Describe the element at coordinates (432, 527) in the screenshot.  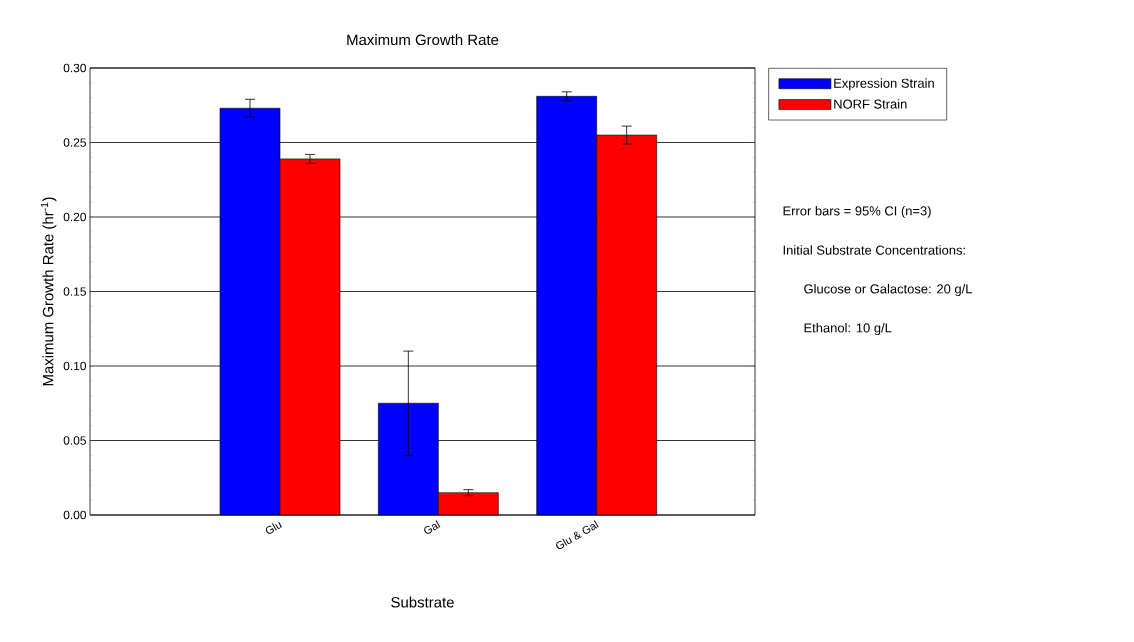
I see `x-tick-label: Gal` at that location.